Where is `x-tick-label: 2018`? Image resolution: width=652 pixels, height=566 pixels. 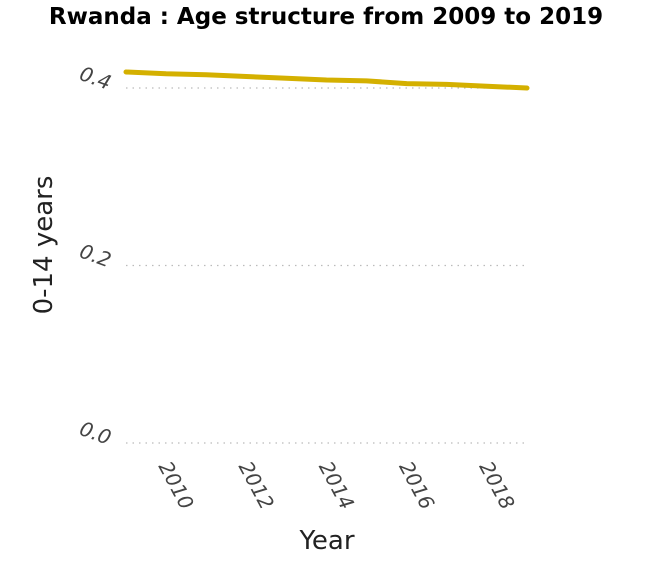
x-tick-label: 2018 is located at coordinates (496, 485).